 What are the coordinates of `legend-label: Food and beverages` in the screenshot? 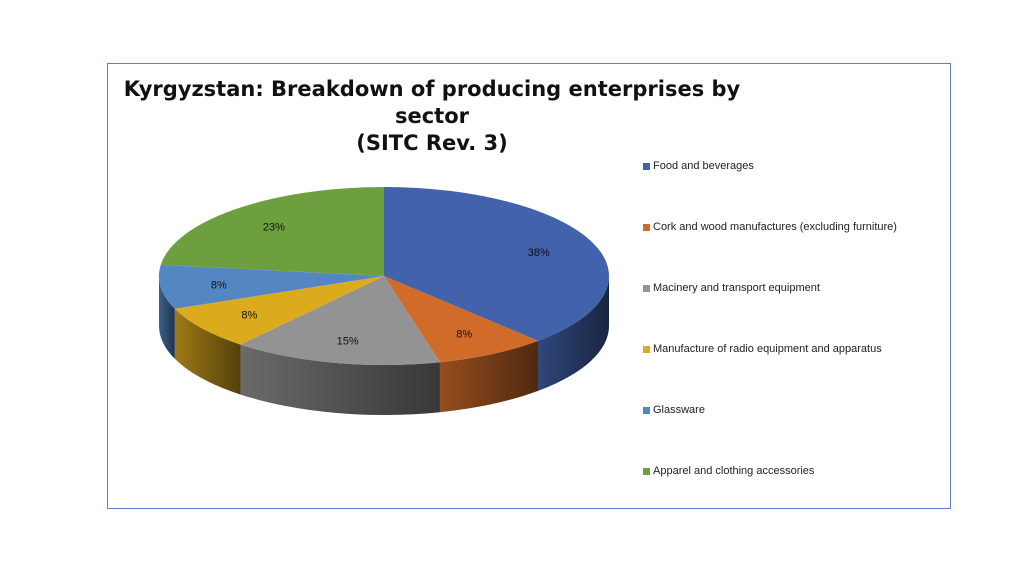 It's located at (703, 166).